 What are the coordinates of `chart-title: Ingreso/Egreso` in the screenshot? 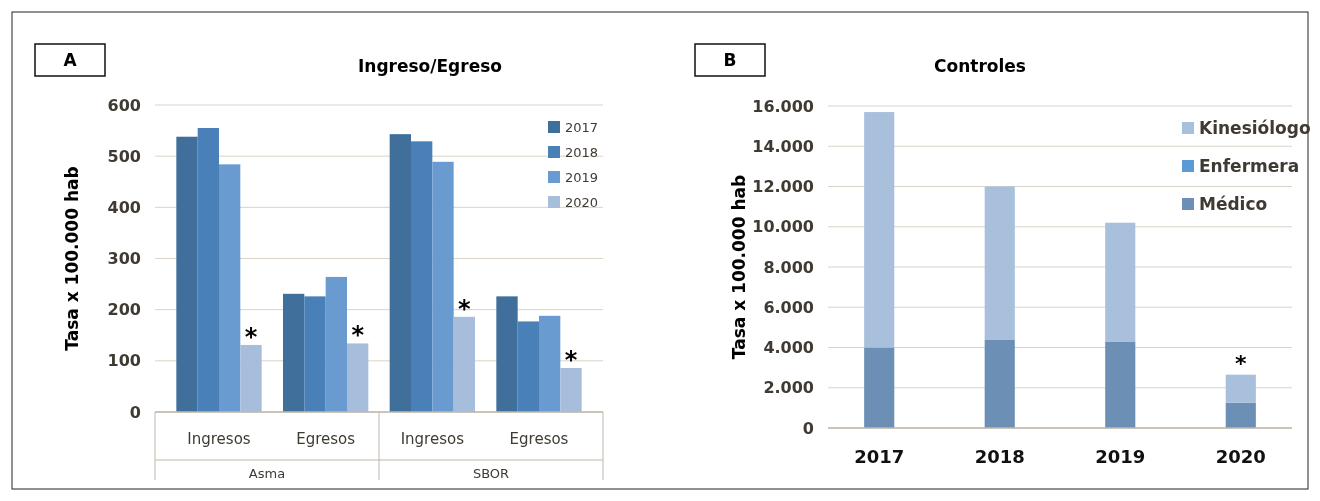 It's located at (430, 66).